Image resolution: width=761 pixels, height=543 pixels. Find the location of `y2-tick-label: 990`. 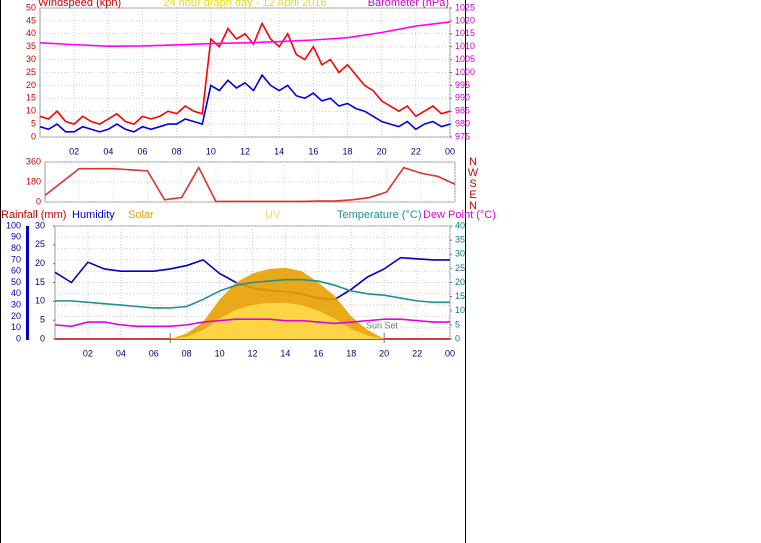

y2-tick-label: 990 is located at coordinates (462, 98).